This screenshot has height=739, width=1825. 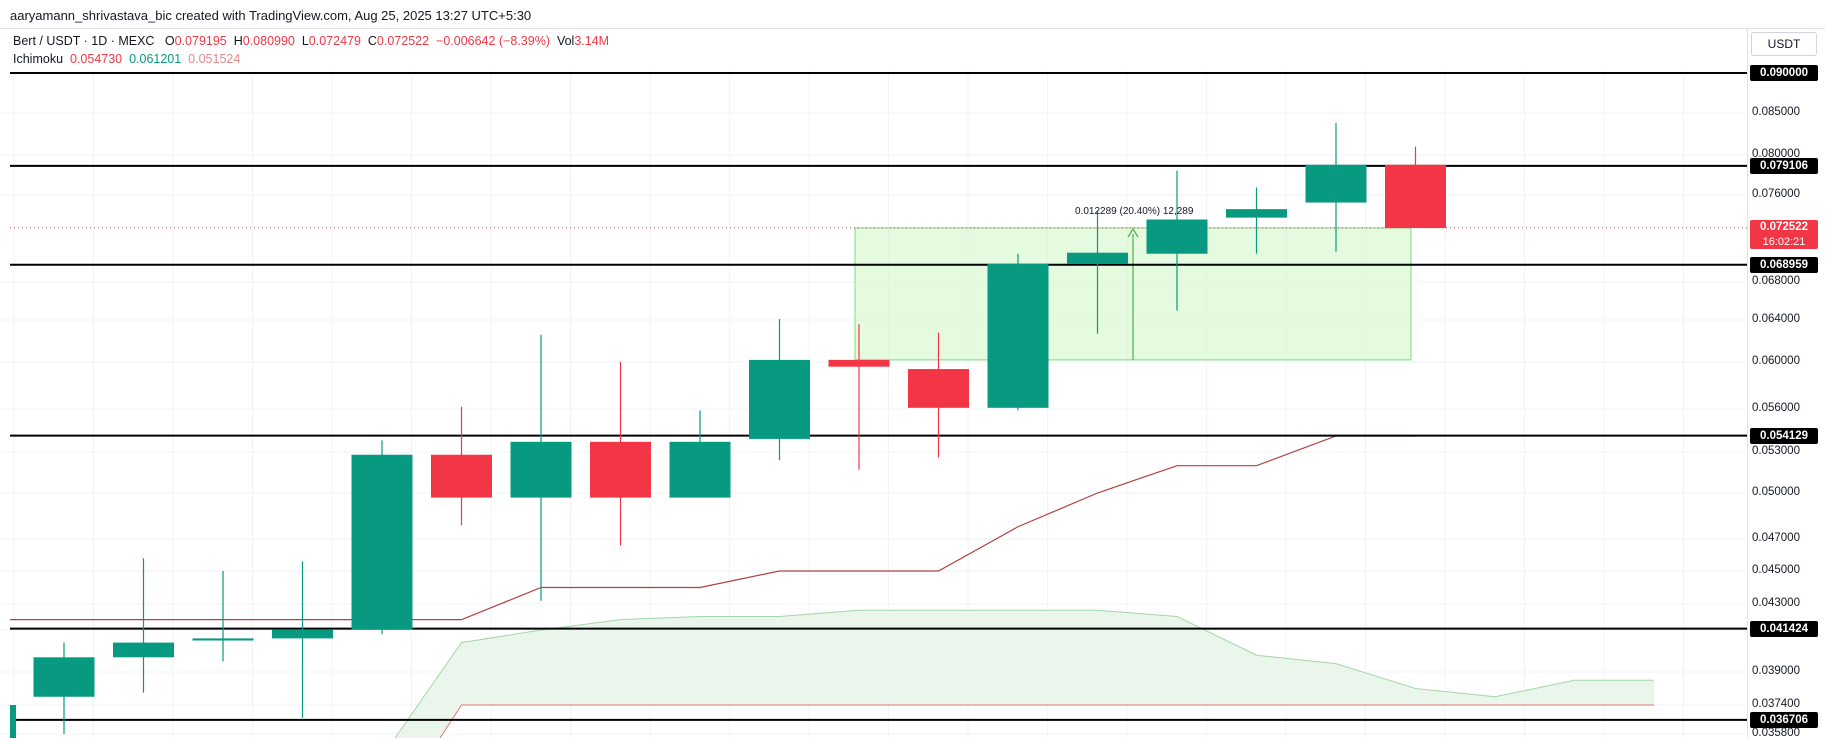 I want to click on current-price-label: 0.072522 16:02:21, so click(x=1784, y=234).